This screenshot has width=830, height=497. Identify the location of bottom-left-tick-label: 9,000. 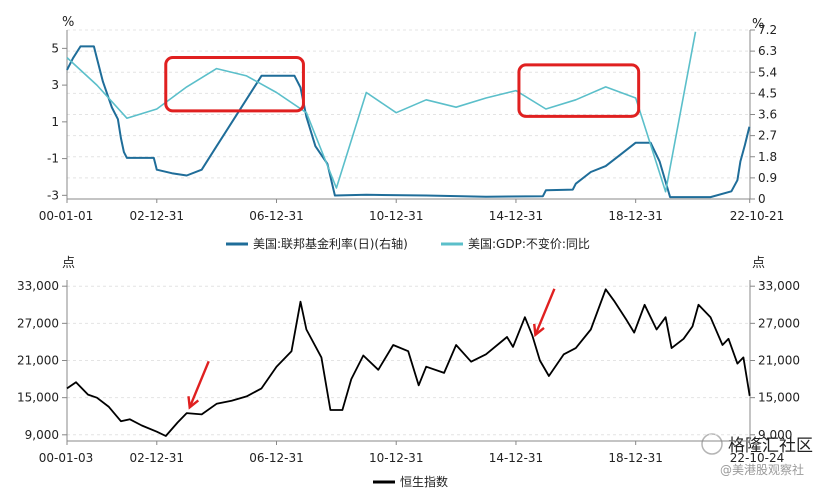
(42, 435).